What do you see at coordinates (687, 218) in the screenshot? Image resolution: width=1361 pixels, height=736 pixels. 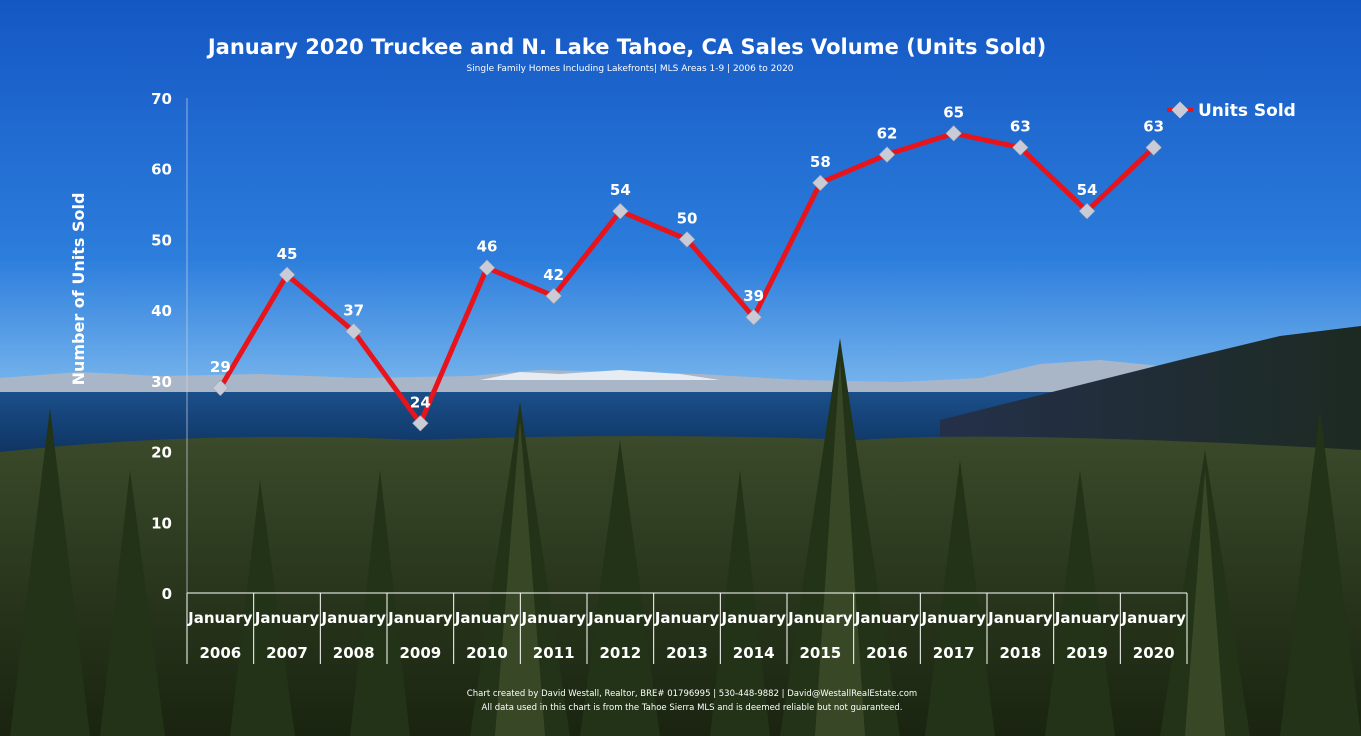 I see `data-label: 50` at bounding box center [687, 218].